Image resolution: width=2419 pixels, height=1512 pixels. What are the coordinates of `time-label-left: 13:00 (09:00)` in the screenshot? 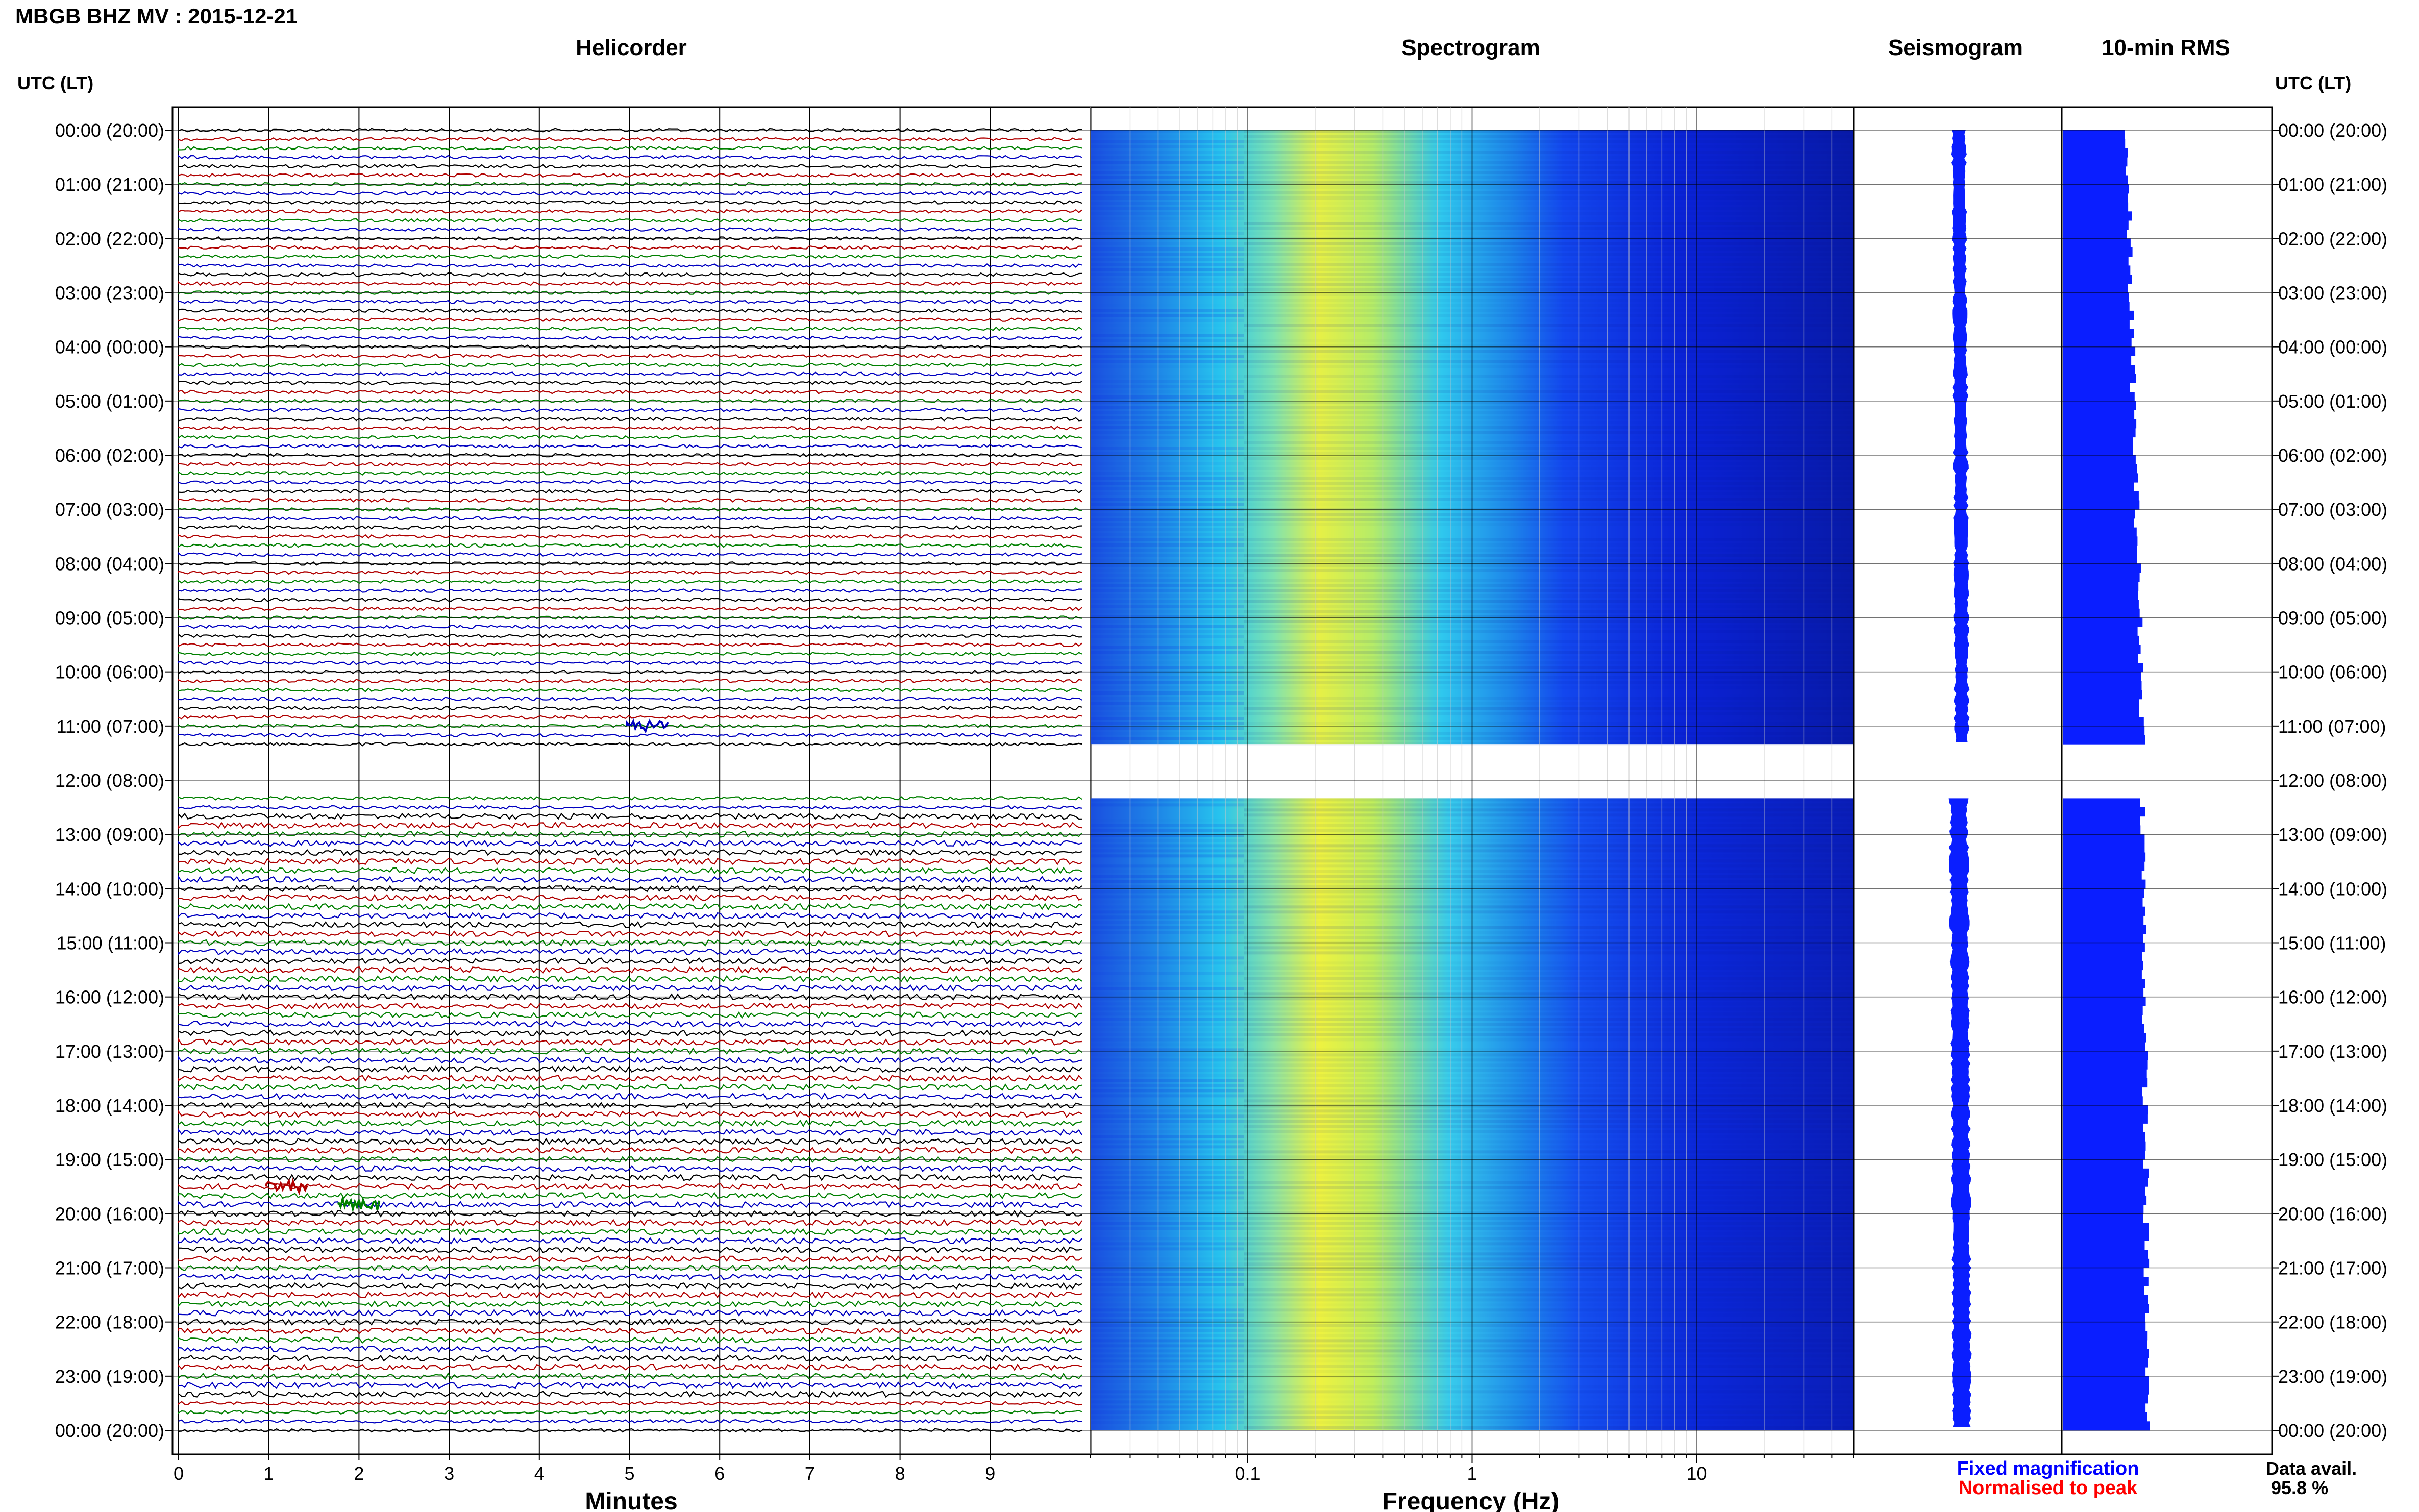 It's located at (109, 834).